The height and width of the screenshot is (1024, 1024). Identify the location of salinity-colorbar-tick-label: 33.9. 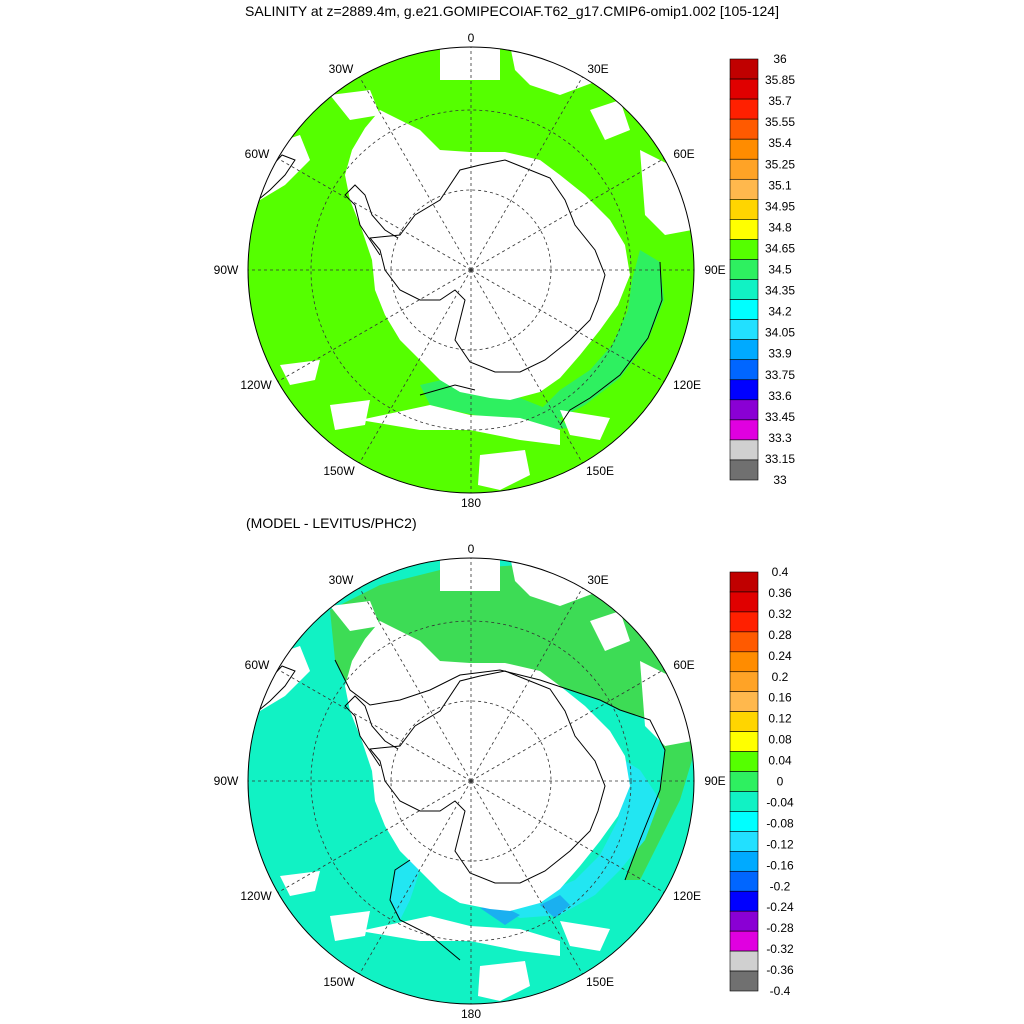
(780, 354).